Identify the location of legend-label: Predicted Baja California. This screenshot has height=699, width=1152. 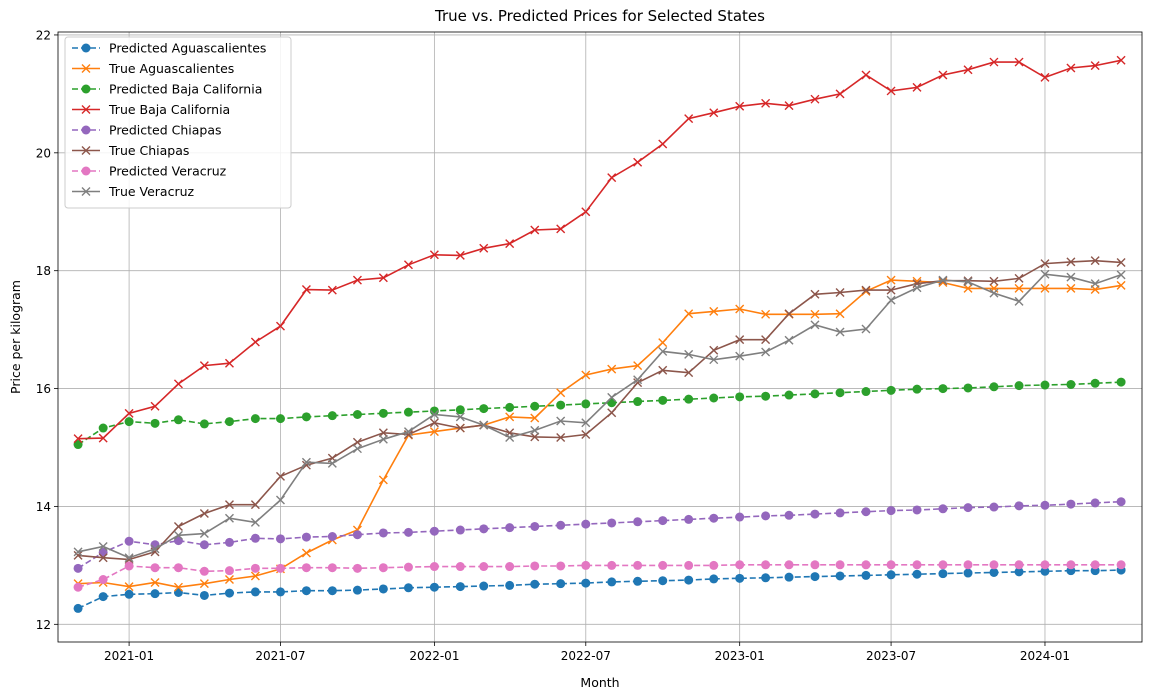
(185, 89).